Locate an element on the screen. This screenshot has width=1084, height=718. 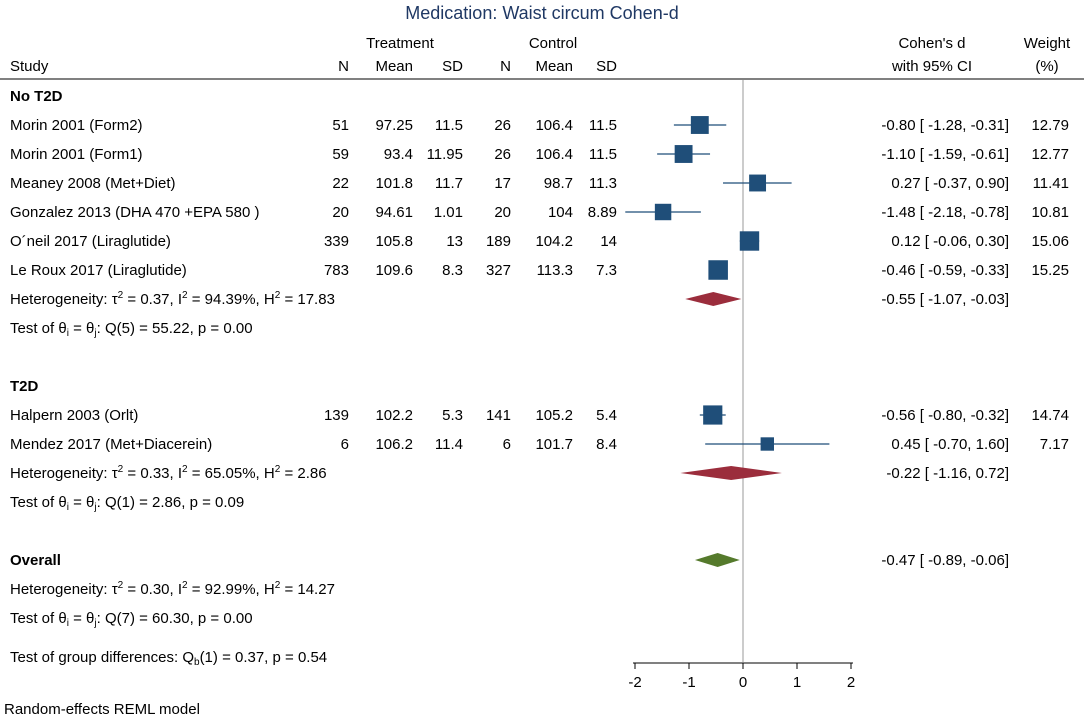
chart-title: Medication: Waist circum Cohen-d is located at coordinates (541, 13).